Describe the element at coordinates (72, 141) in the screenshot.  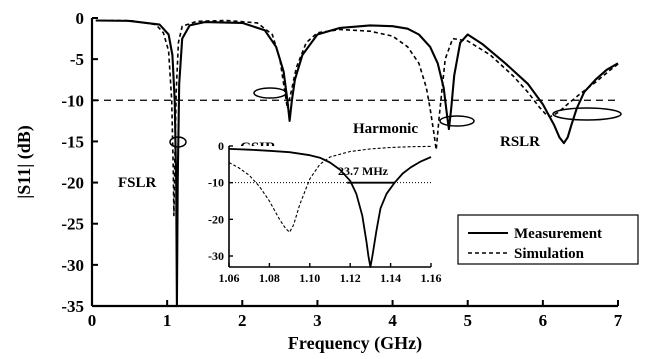
I see `y-tick-label: -15` at that location.